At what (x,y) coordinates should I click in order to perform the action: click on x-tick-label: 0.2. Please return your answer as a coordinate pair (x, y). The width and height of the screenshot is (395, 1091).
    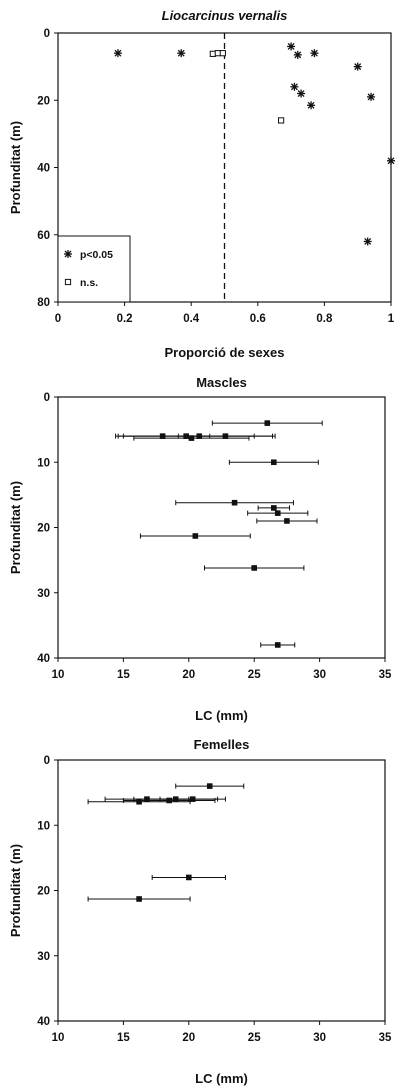
    Looking at the image, I should click on (125, 319).